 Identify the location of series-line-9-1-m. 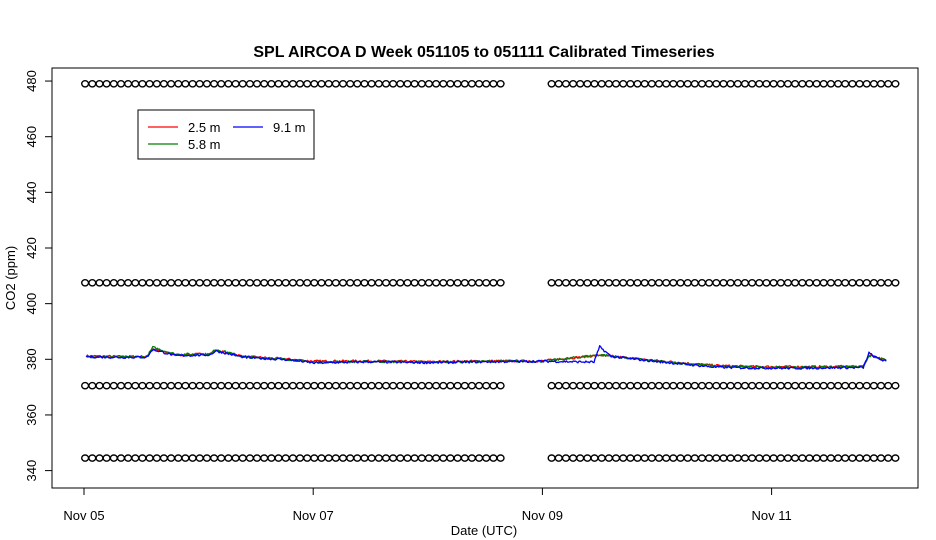
(486, 357).